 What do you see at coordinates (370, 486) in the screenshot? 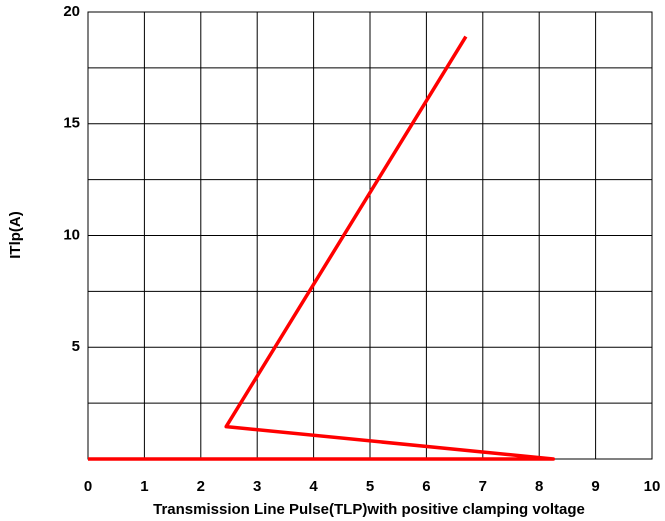
I see `x-tick-label: 5` at bounding box center [370, 486].